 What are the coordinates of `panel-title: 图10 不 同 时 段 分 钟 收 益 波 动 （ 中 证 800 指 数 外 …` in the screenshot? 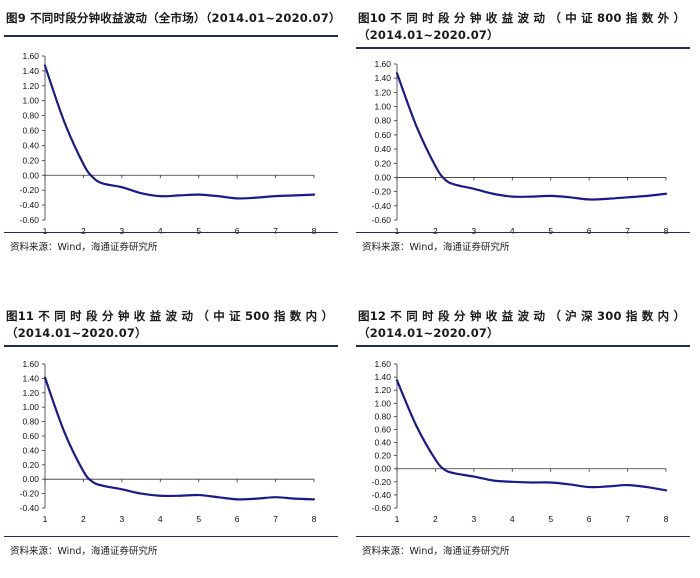 It's located at (523, 27).